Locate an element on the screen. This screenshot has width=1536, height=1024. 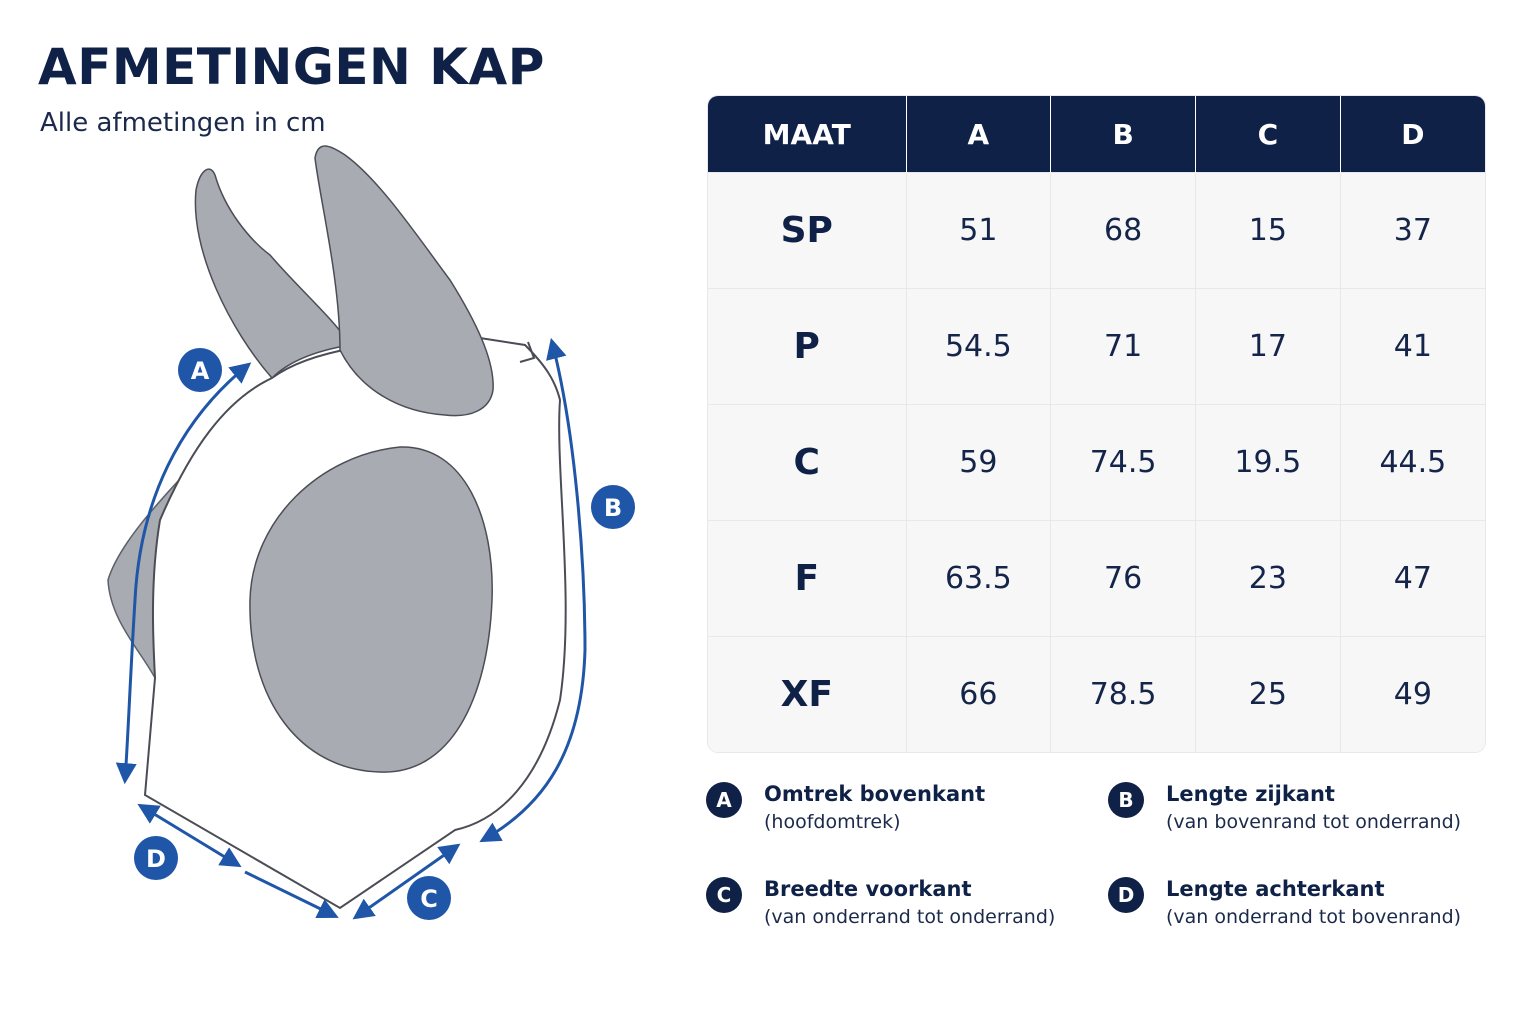
legend-desc: (hoofdomtrek) is located at coordinates (832, 822).